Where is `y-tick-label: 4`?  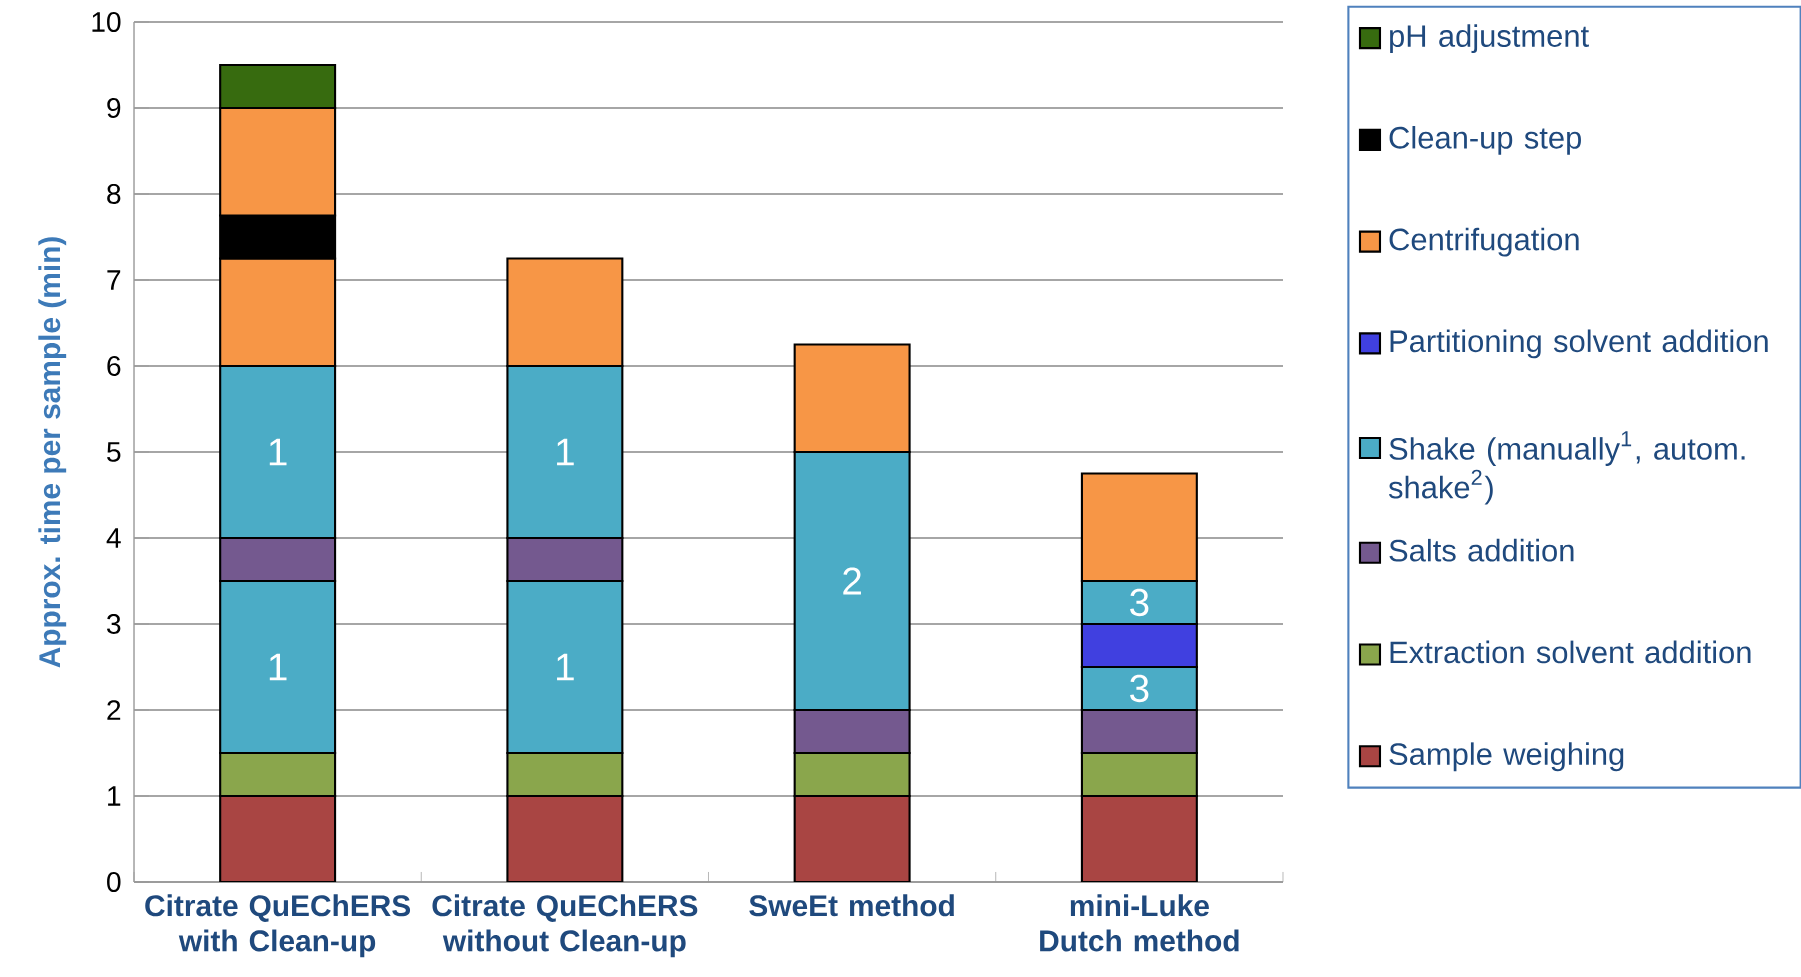
y-tick-label: 4 is located at coordinates (113, 538).